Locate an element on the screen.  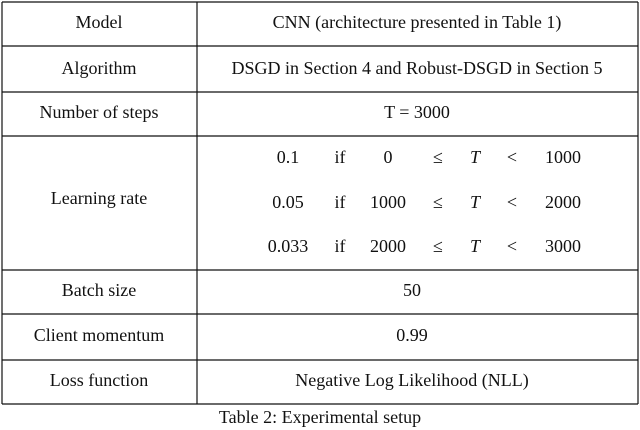
row-label: Batch size is located at coordinates (99, 290).